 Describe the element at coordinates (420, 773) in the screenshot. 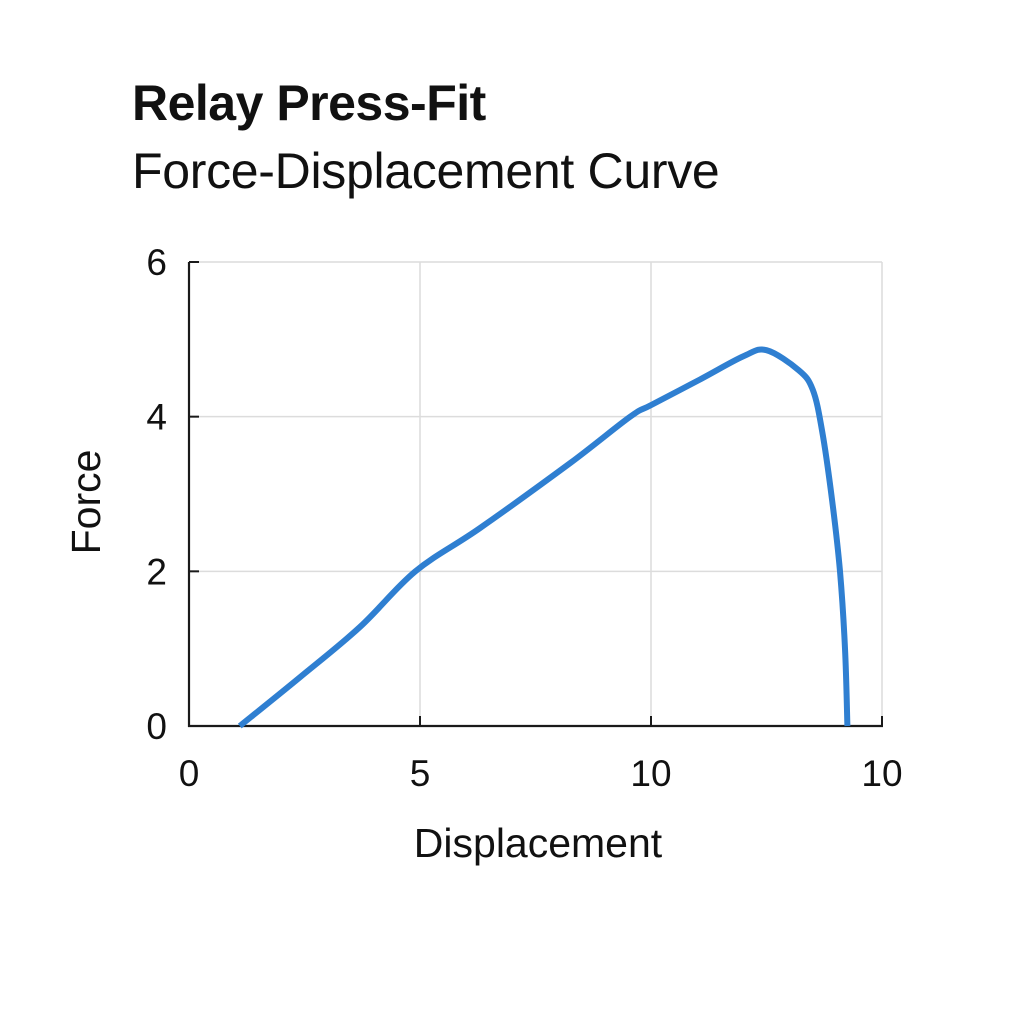

I see `x-tick-label: 5` at that location.